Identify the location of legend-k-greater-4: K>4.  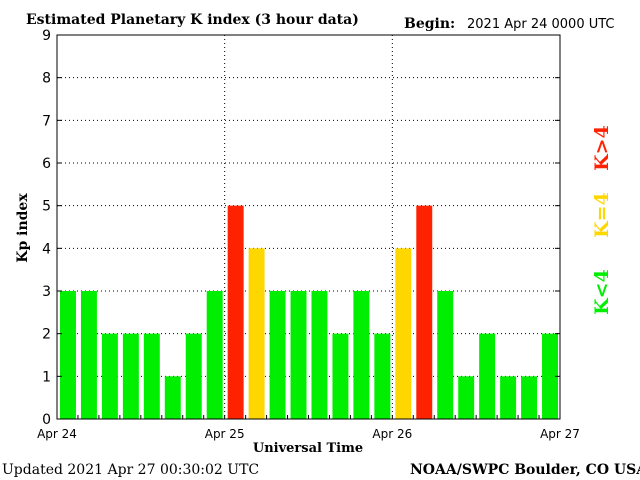
(602, 148).